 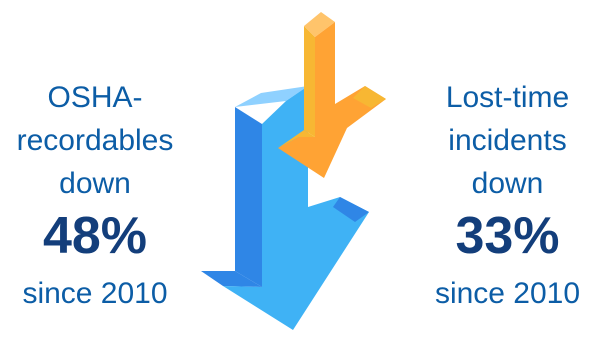 I want to click on right-stat-label-line3: down, so click(x=507, y=183).